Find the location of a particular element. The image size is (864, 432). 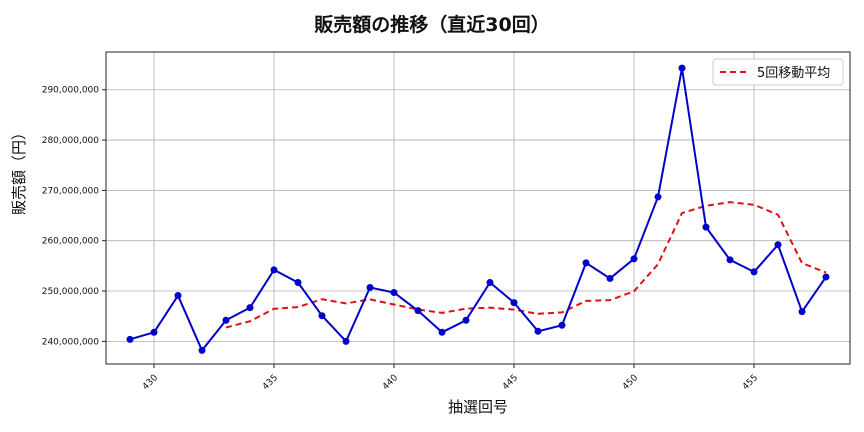

x-tick-label: 450 is located at coordinates (630, 382).